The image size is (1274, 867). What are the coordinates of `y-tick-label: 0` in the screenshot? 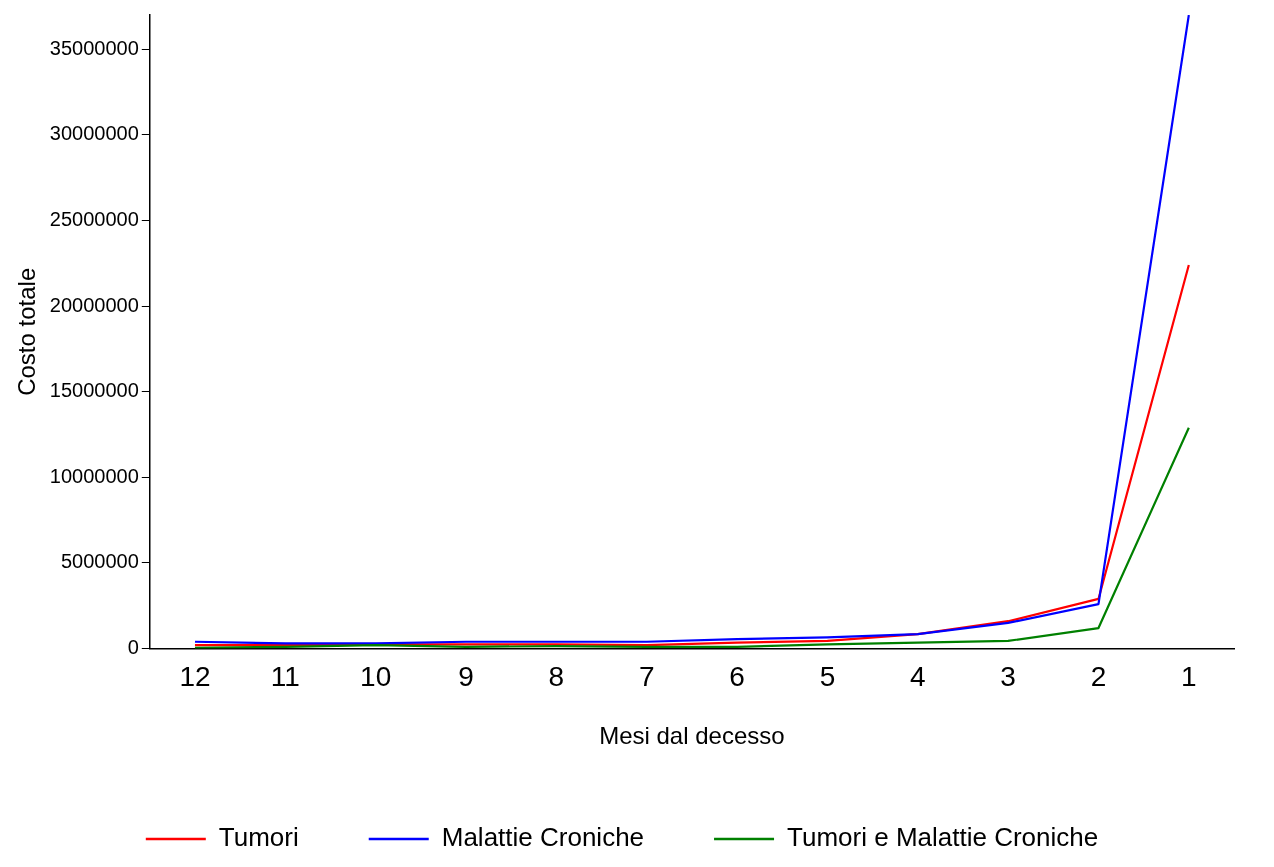 It's located at (133, 647).